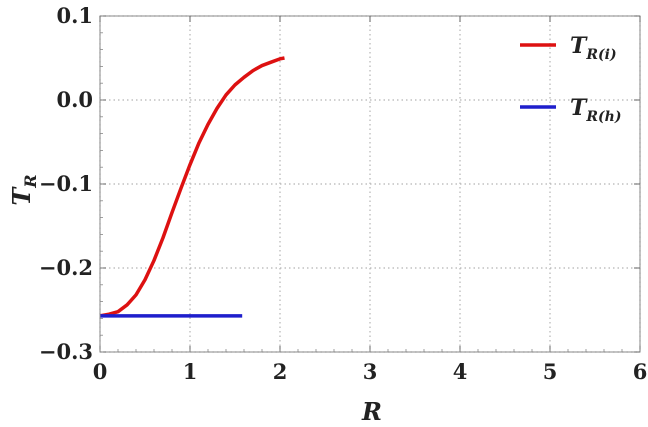 The height and width of the screenshot is (427, 648). What do you see at coordinates (460, 371) in the screenshot?
I see `x-tick-label: 4` at bounding box center [460, 371].